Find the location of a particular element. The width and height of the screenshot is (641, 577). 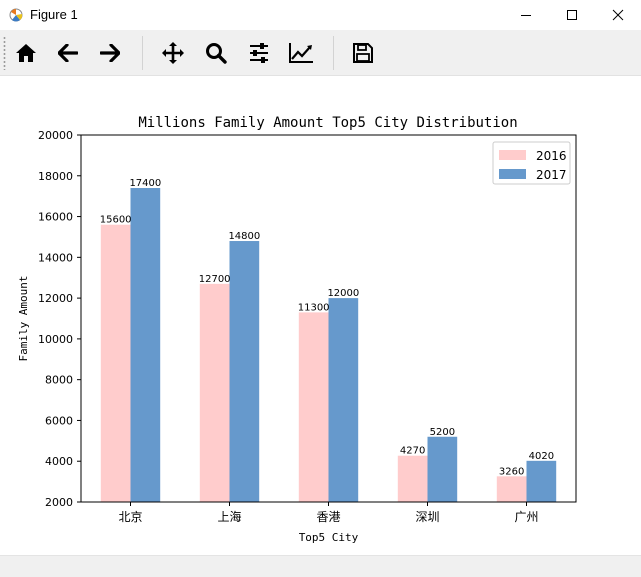

bar-value-label: 4020 is located at coordinates (541, 456).